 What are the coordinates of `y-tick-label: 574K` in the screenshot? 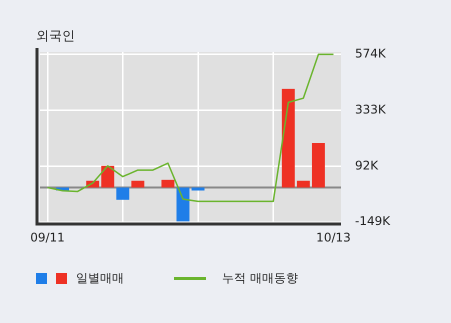 It's located at (371, 53).